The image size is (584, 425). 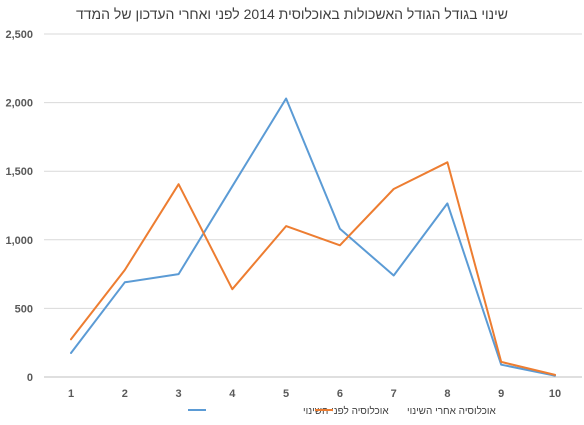 What do you see at coordinates (501, 394) in the screenshot?
I see `x-tick-label: 9` at bounding box center [501, 394].